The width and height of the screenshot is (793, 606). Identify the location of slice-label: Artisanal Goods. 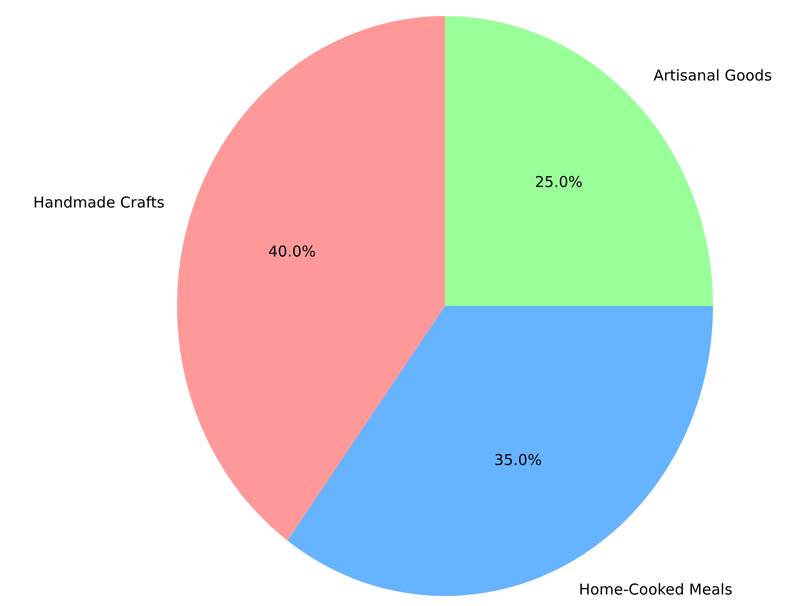
(712, 75).